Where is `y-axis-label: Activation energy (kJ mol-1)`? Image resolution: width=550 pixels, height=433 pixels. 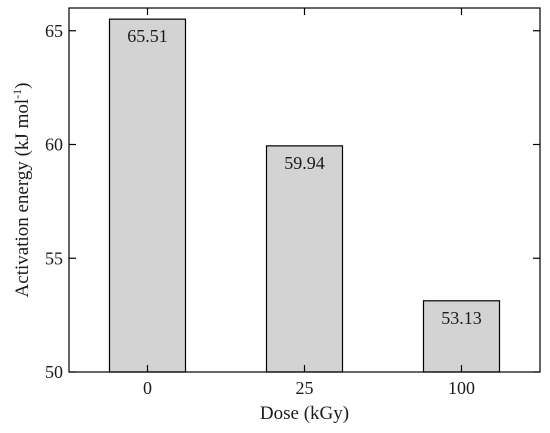
y-axis-label: Activation energy (kJ mol-1) is located at coordinates (21, 190).